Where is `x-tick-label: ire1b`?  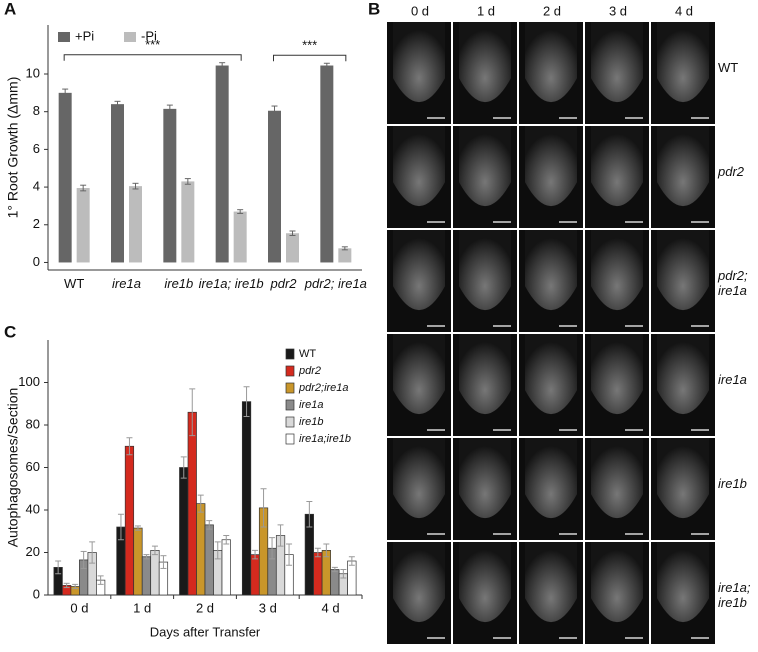
x-tick-label: ire1b is located at coordinates (179, 283).